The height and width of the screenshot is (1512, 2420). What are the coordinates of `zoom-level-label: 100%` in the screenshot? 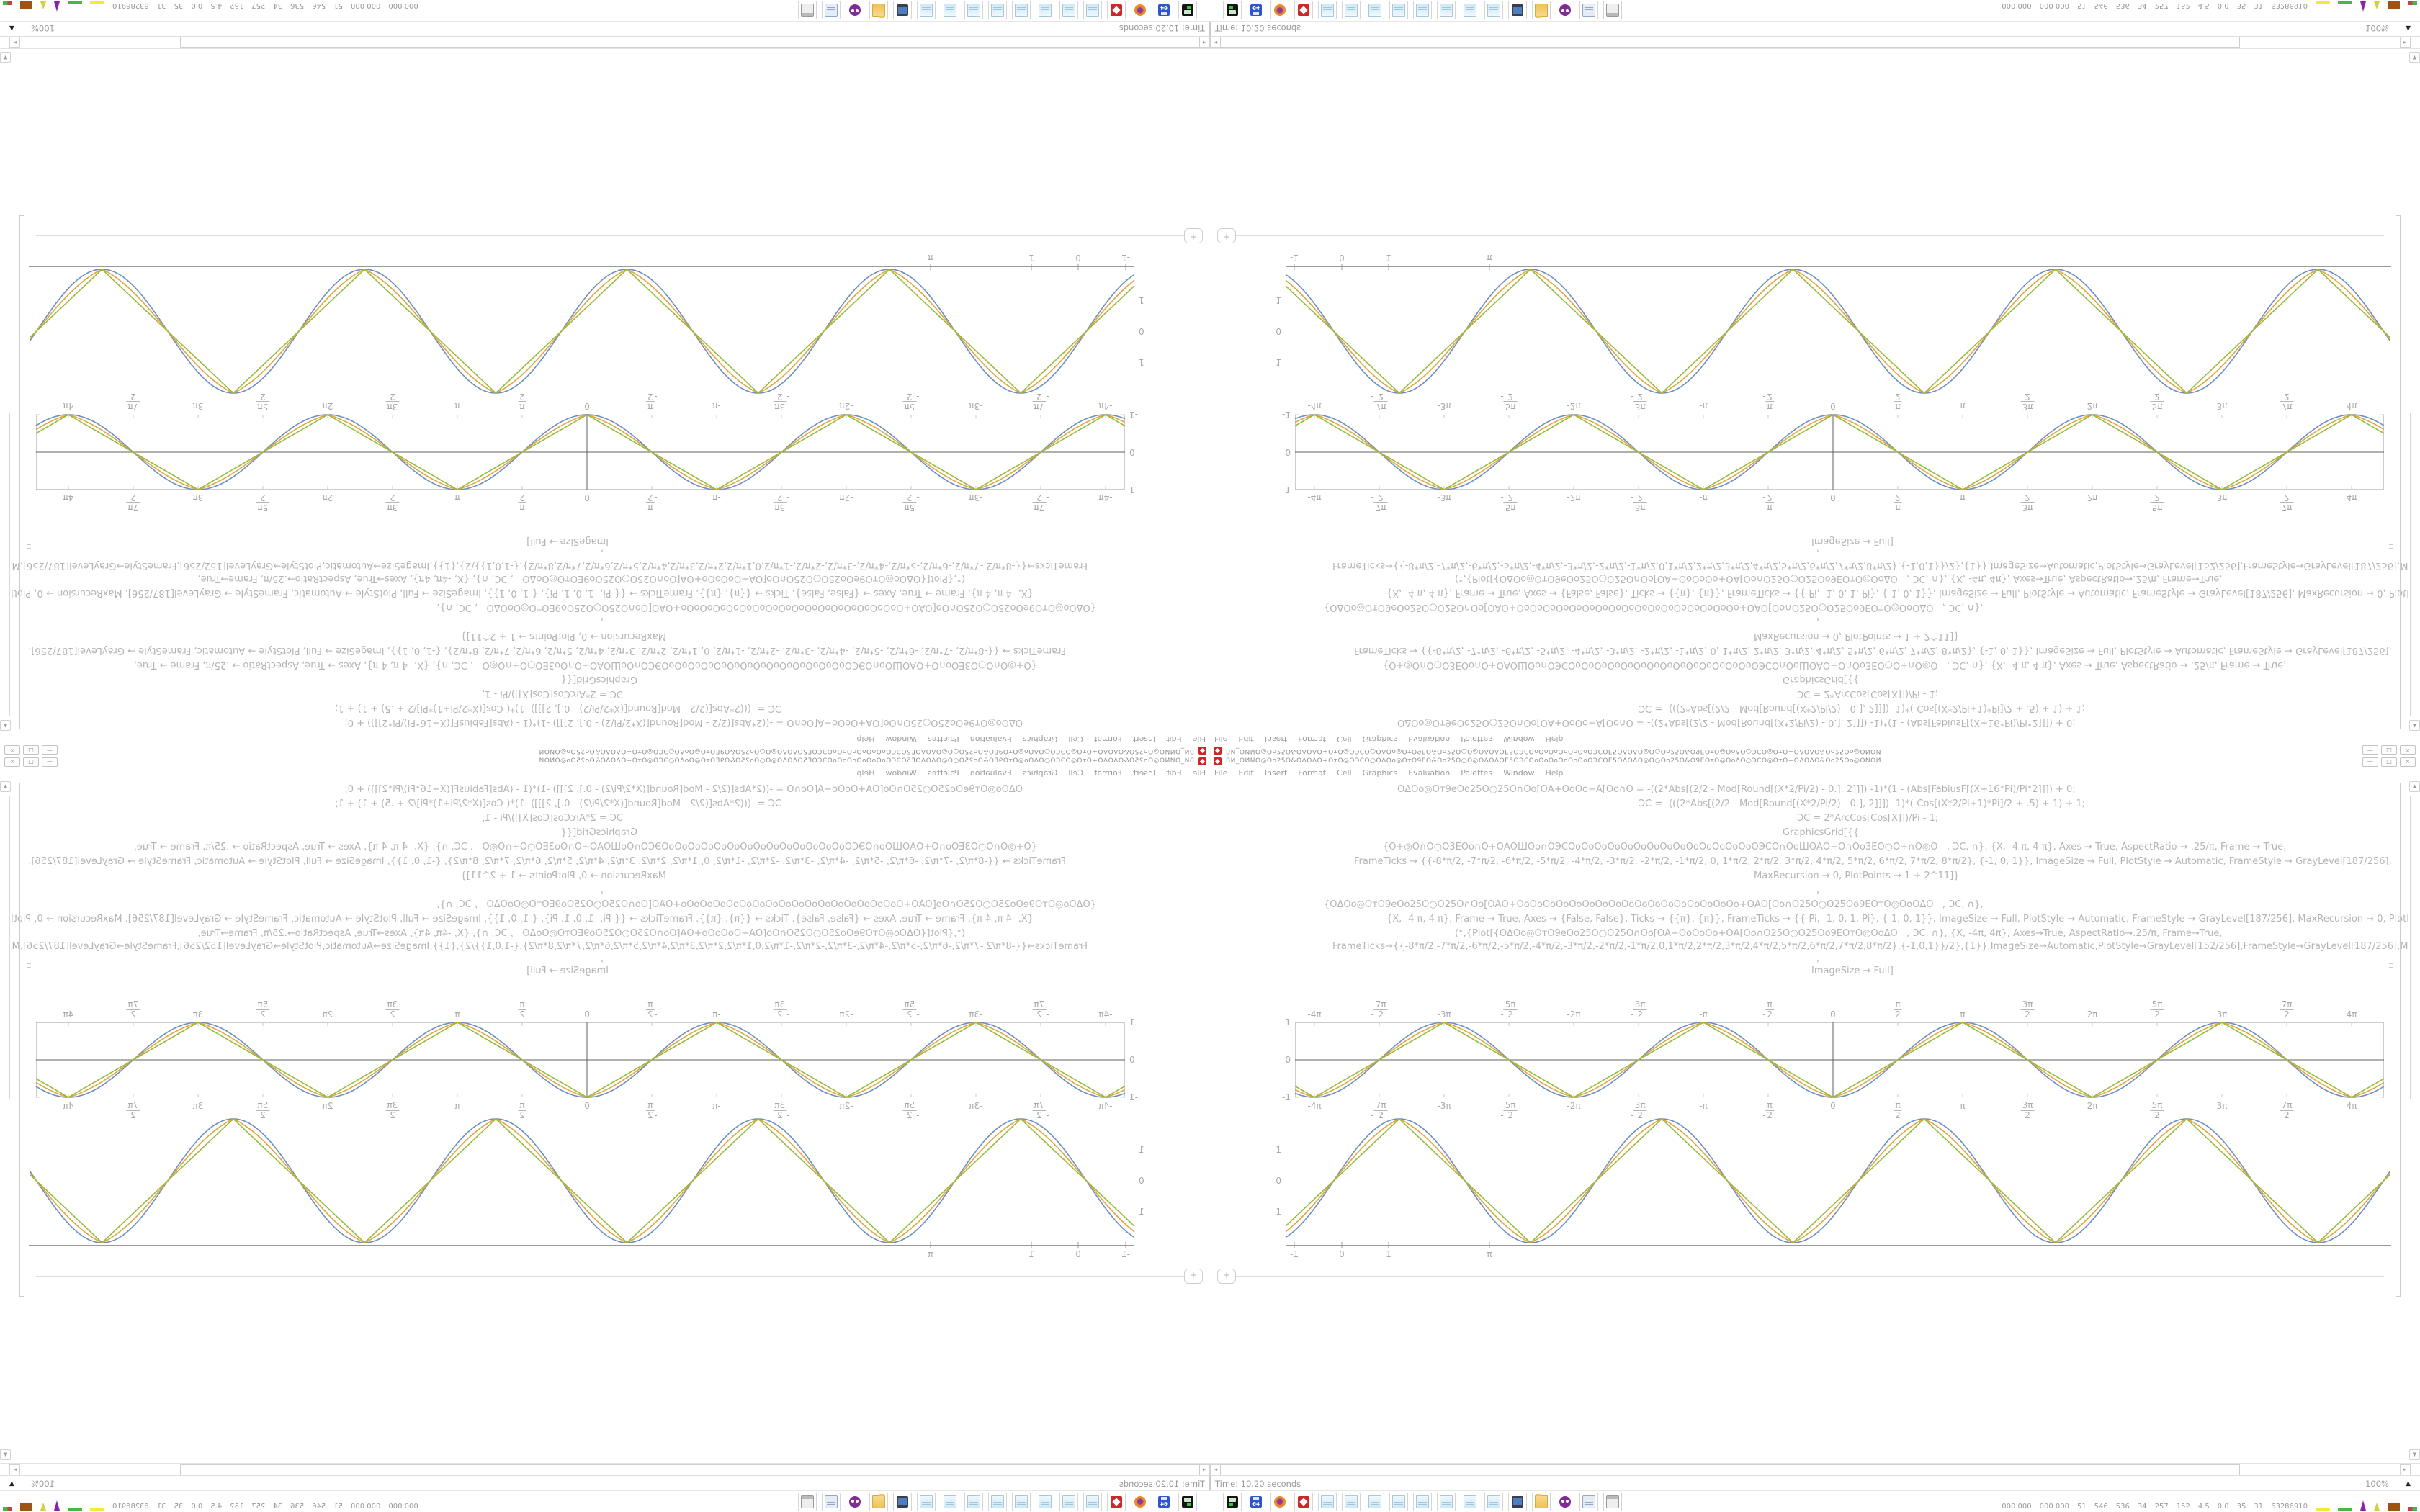 It's located at (43, 28).